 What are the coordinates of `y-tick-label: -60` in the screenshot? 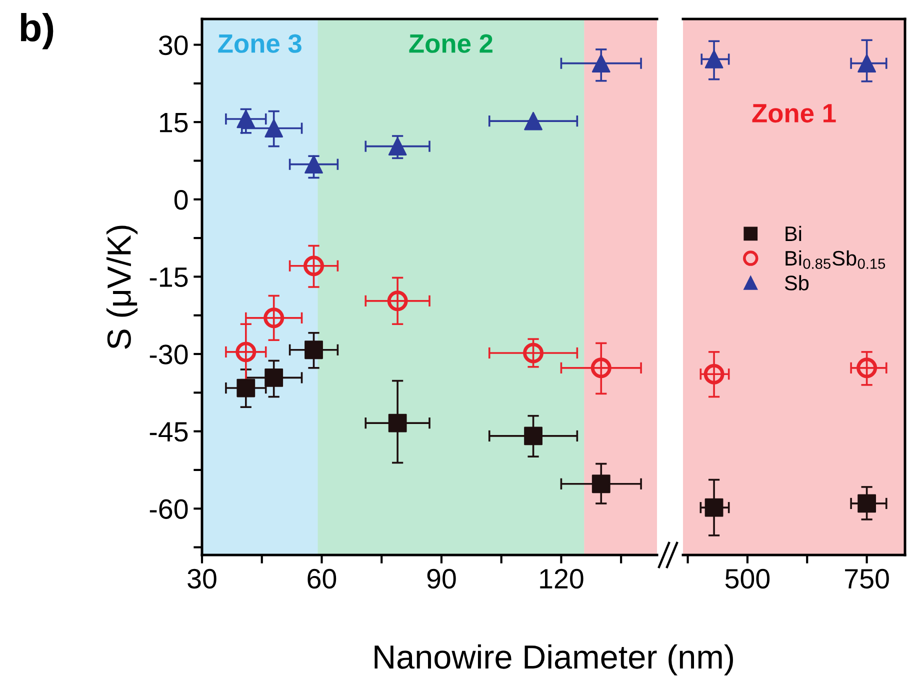 It's located at (169, 509).